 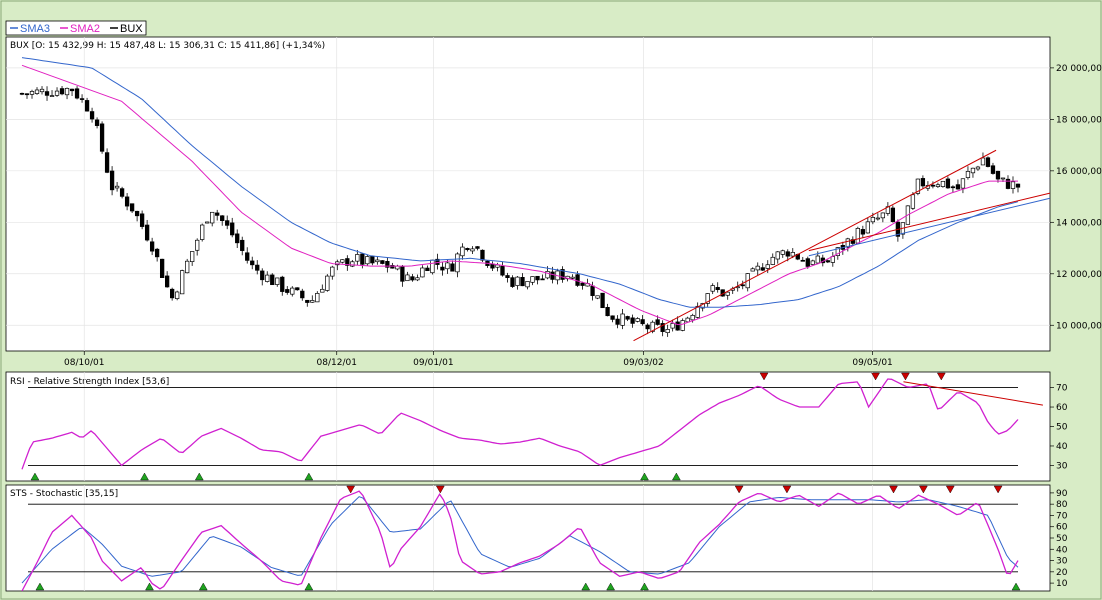 What do you see at coordinates (1059, 427) in the screenshot?
I see `rsi-y-axis: 70 60 50 40 30` at bounding box center [1059, 427].